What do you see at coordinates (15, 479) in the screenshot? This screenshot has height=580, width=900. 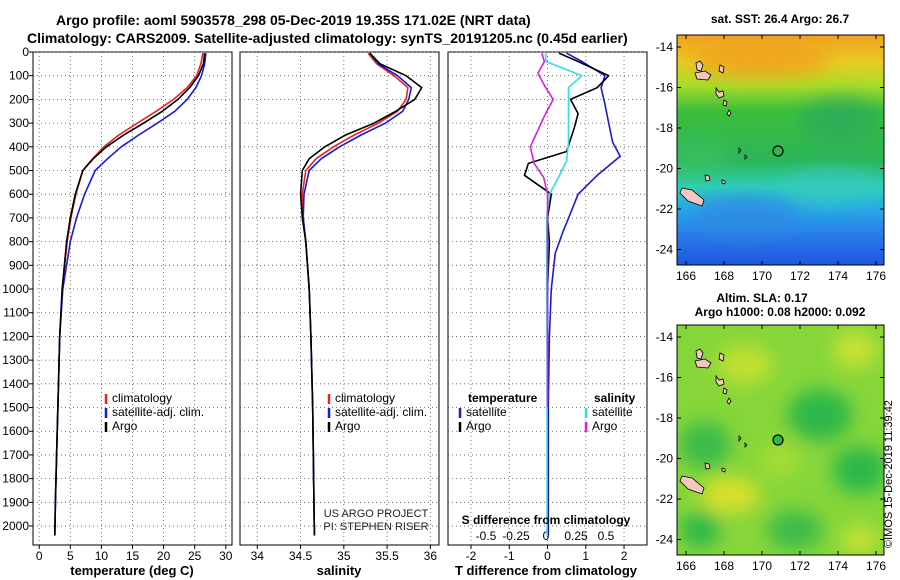 I see `y-tick-label: 1800` at bounding box center [15, 479].